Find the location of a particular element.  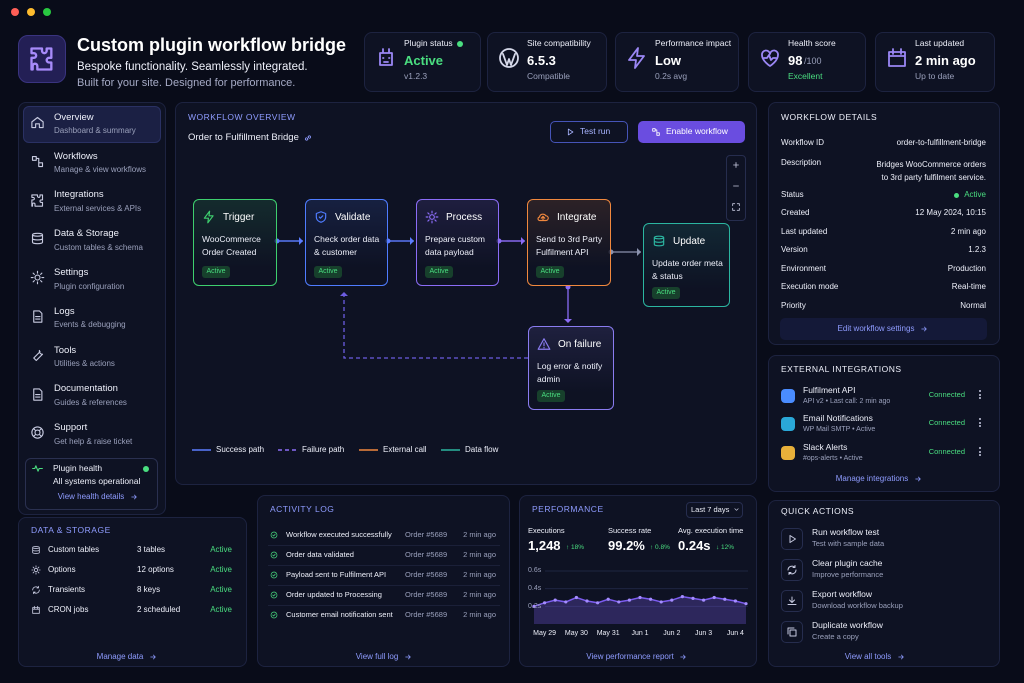

details-link-bar is located at coordinates (883, 329).